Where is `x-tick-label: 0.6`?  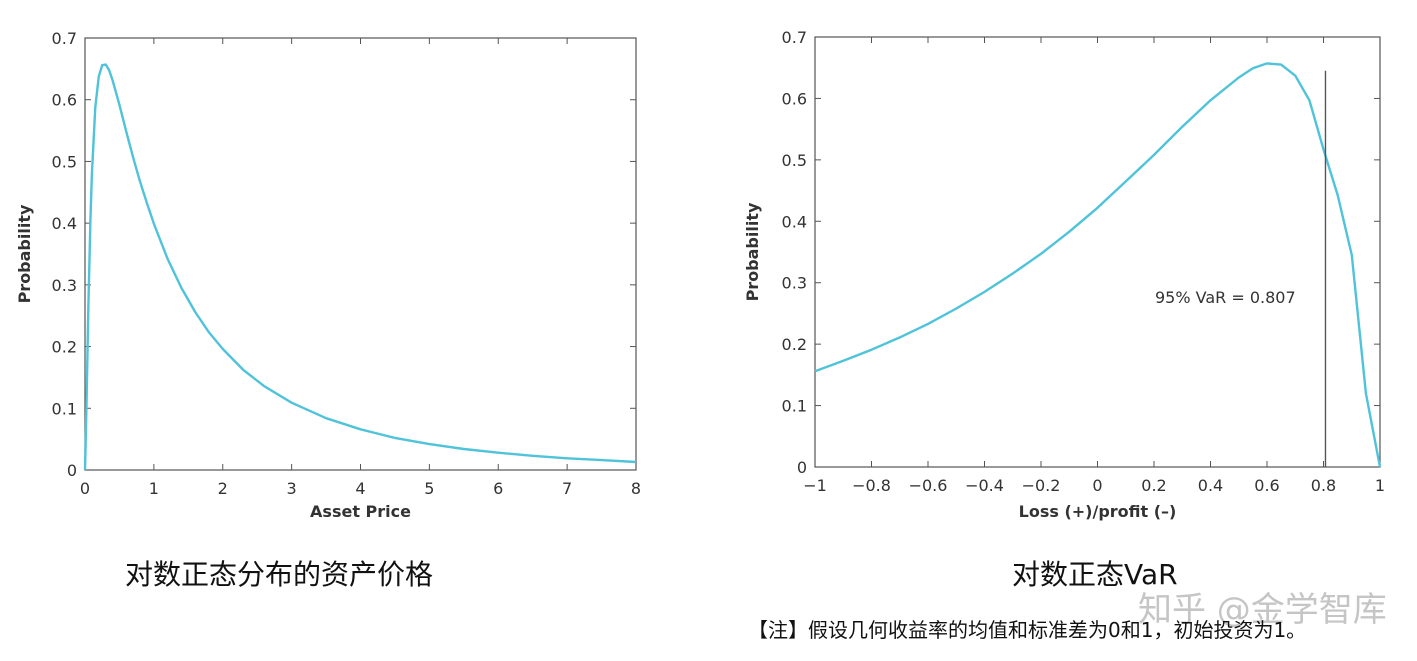 x-tick-label: 0.6 is located at coordinates (1266, 485).